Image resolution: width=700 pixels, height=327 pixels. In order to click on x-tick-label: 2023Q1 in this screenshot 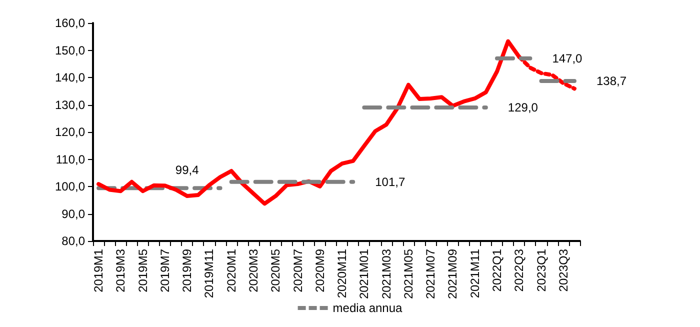, I will do `click(541, 270)`.